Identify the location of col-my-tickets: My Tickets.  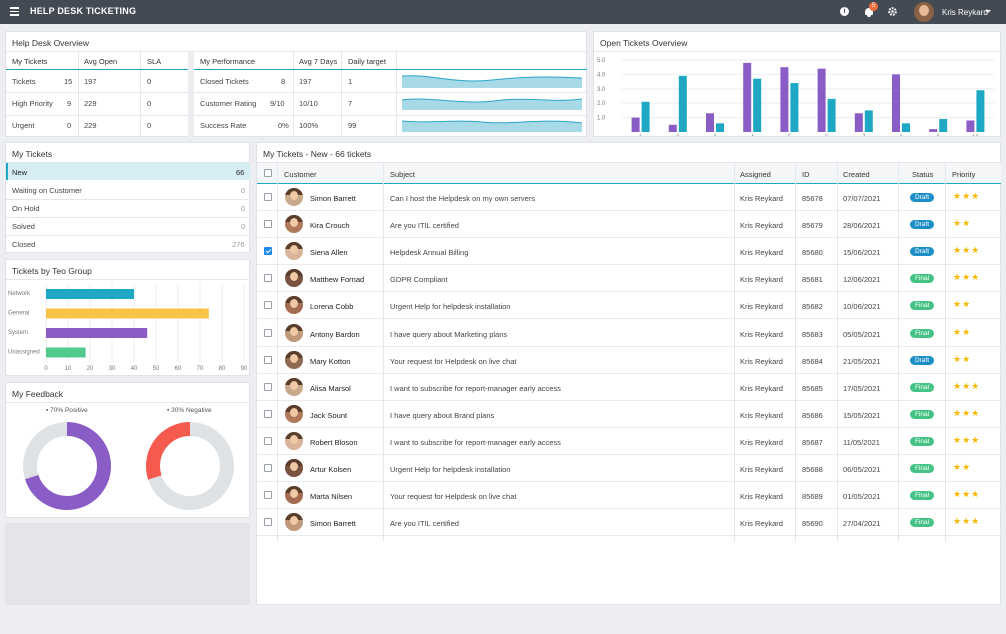
(30, 61).